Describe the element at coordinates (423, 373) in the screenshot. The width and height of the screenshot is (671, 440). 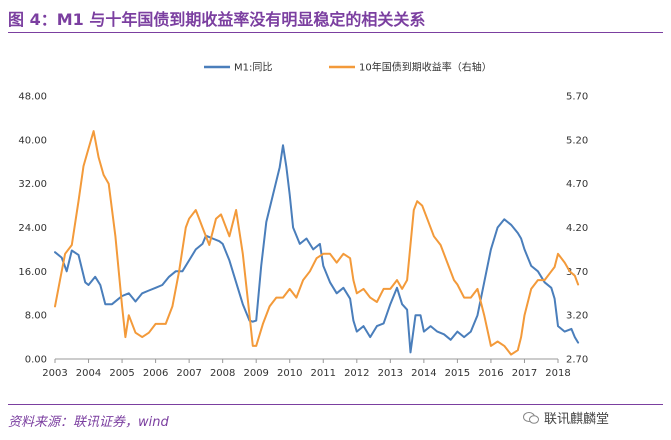
I see `x-tick-label: 2014` at that location.